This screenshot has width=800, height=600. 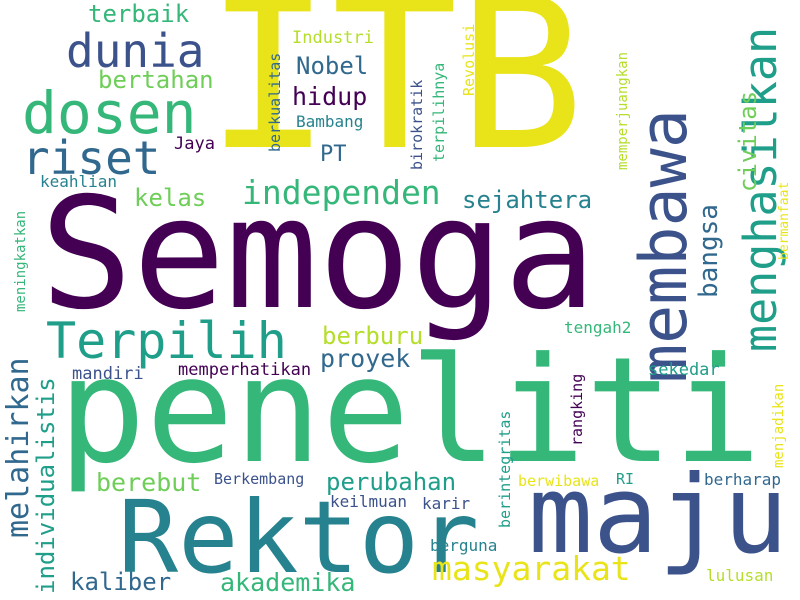 I want to click on word-lulusan: lulusan, so click(x=740, y=575).